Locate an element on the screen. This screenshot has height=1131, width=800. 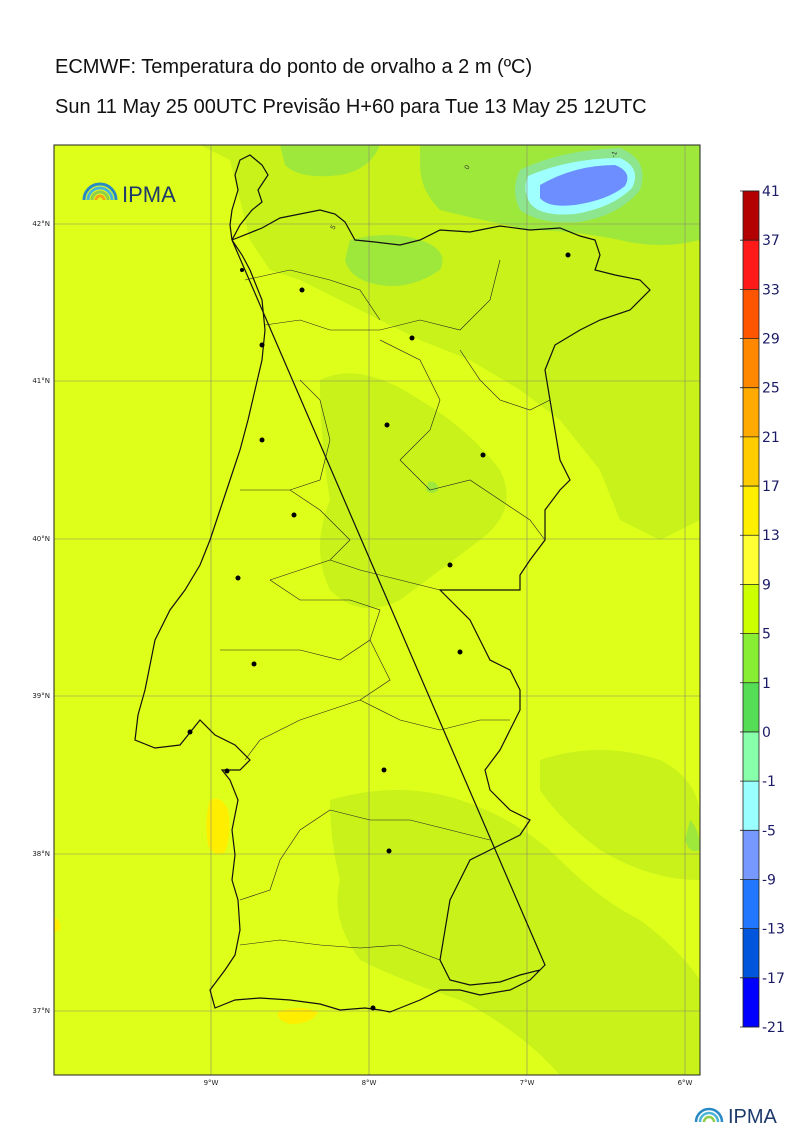
colorbar-label: 25 is located at coordinates (771, 389).